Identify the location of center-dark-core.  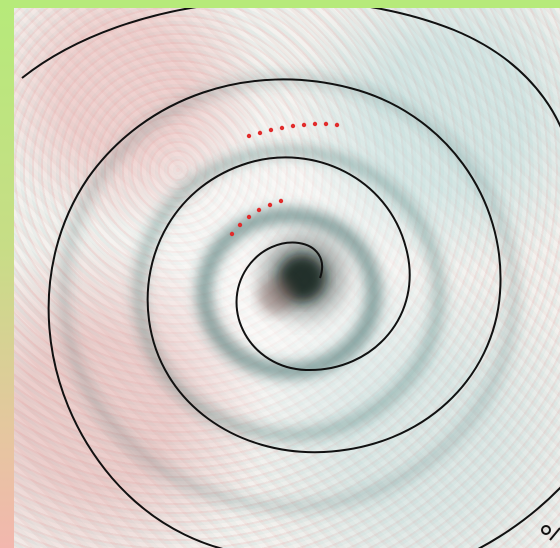
(302, 276).